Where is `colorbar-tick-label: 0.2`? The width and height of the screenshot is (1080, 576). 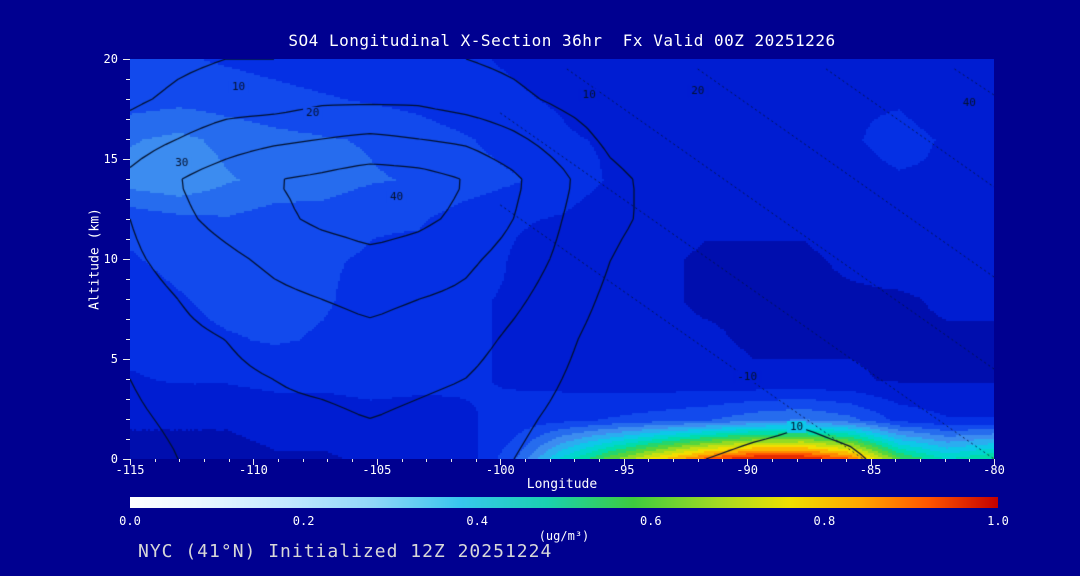 colorbar-tick-label: 0.2 is located at coordinates (303, 521).